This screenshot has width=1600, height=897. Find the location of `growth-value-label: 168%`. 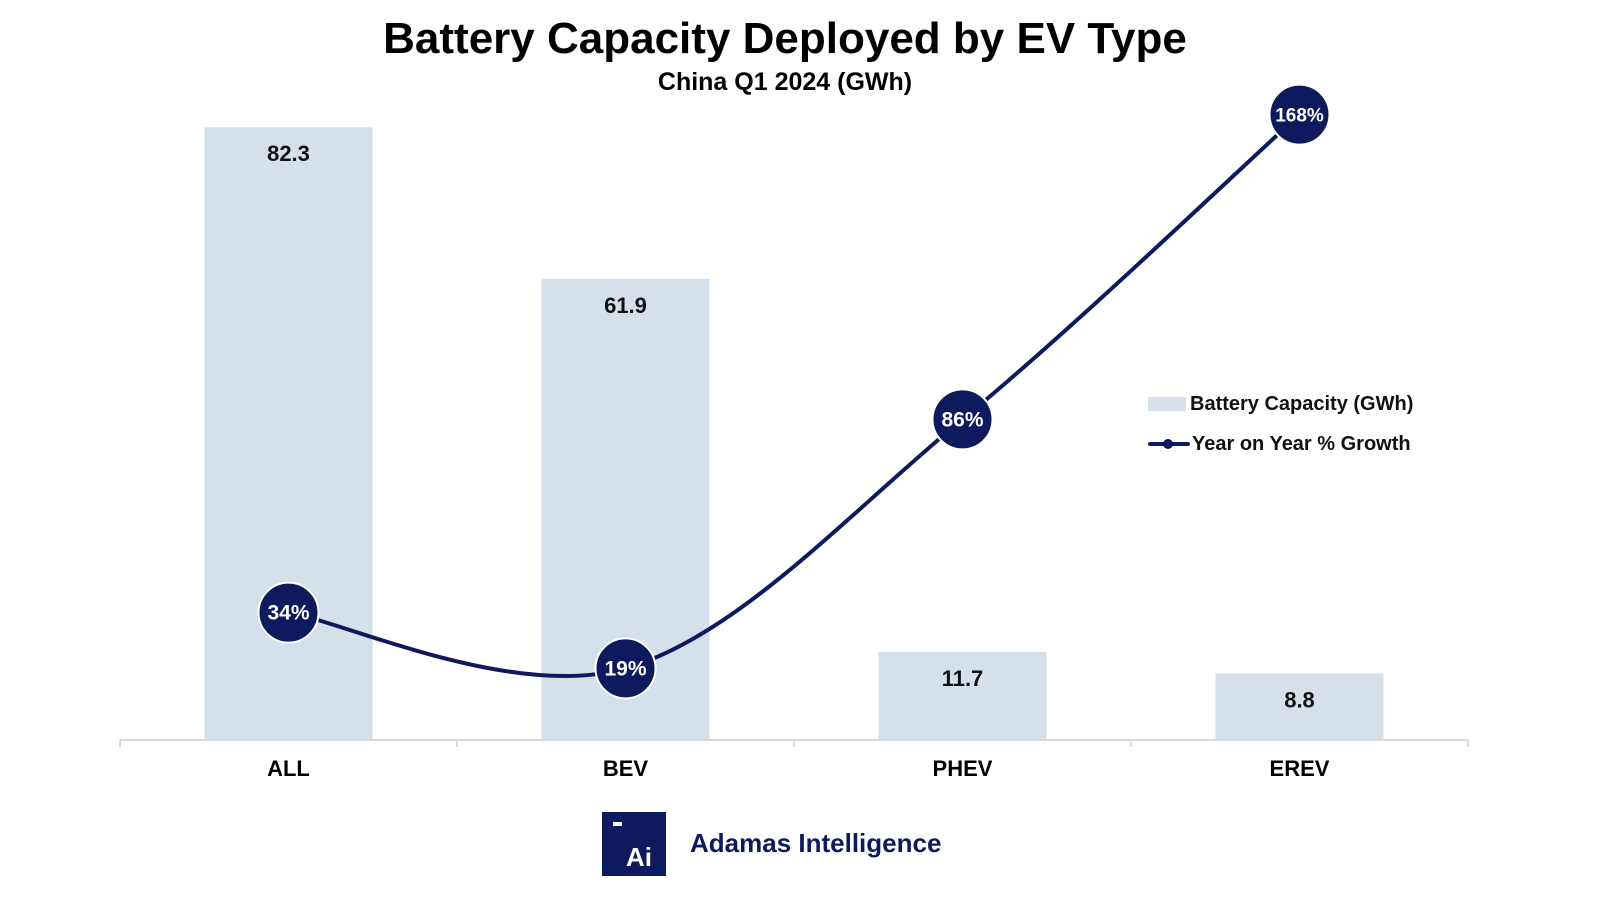

growth-value-label: 168% is located at coordinates (1299, 116).